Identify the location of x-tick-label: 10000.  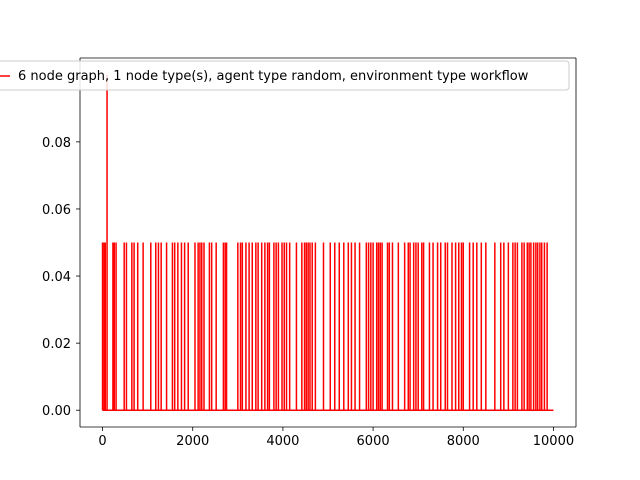
(553, 441).